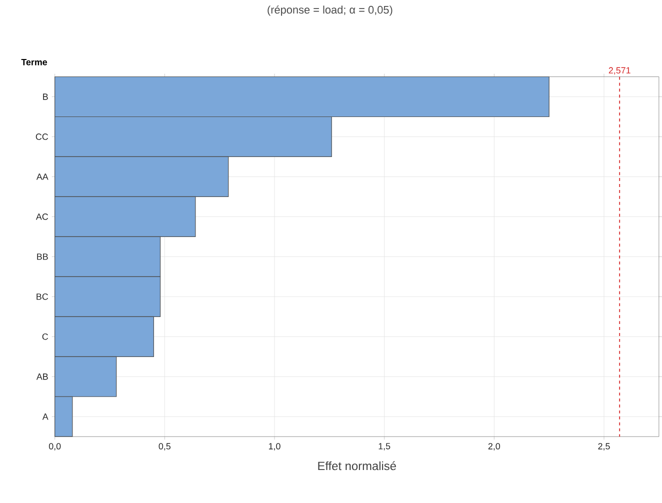 This screenshot has height=503, width=662. I want to click on x-tick-label: 1,5, so click(384, 446).